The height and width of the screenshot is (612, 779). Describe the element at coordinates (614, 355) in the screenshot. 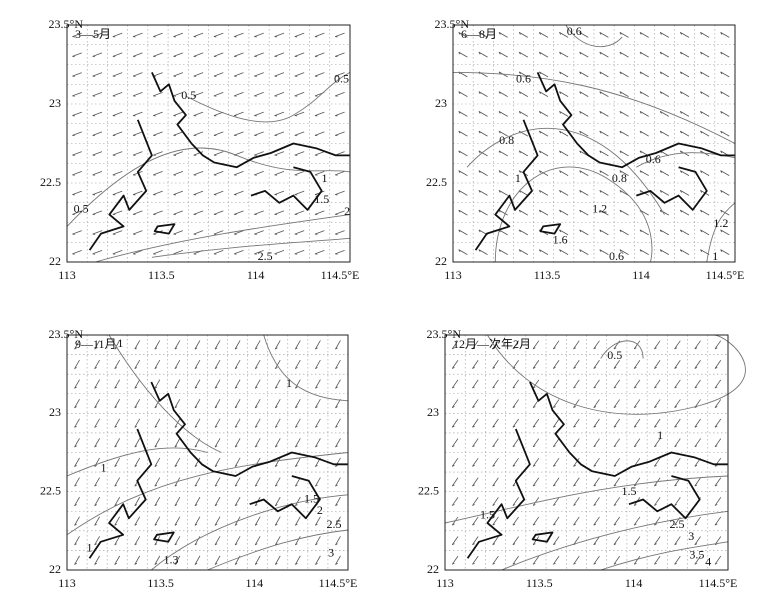

I see `contour-label: 0.5` at that location.